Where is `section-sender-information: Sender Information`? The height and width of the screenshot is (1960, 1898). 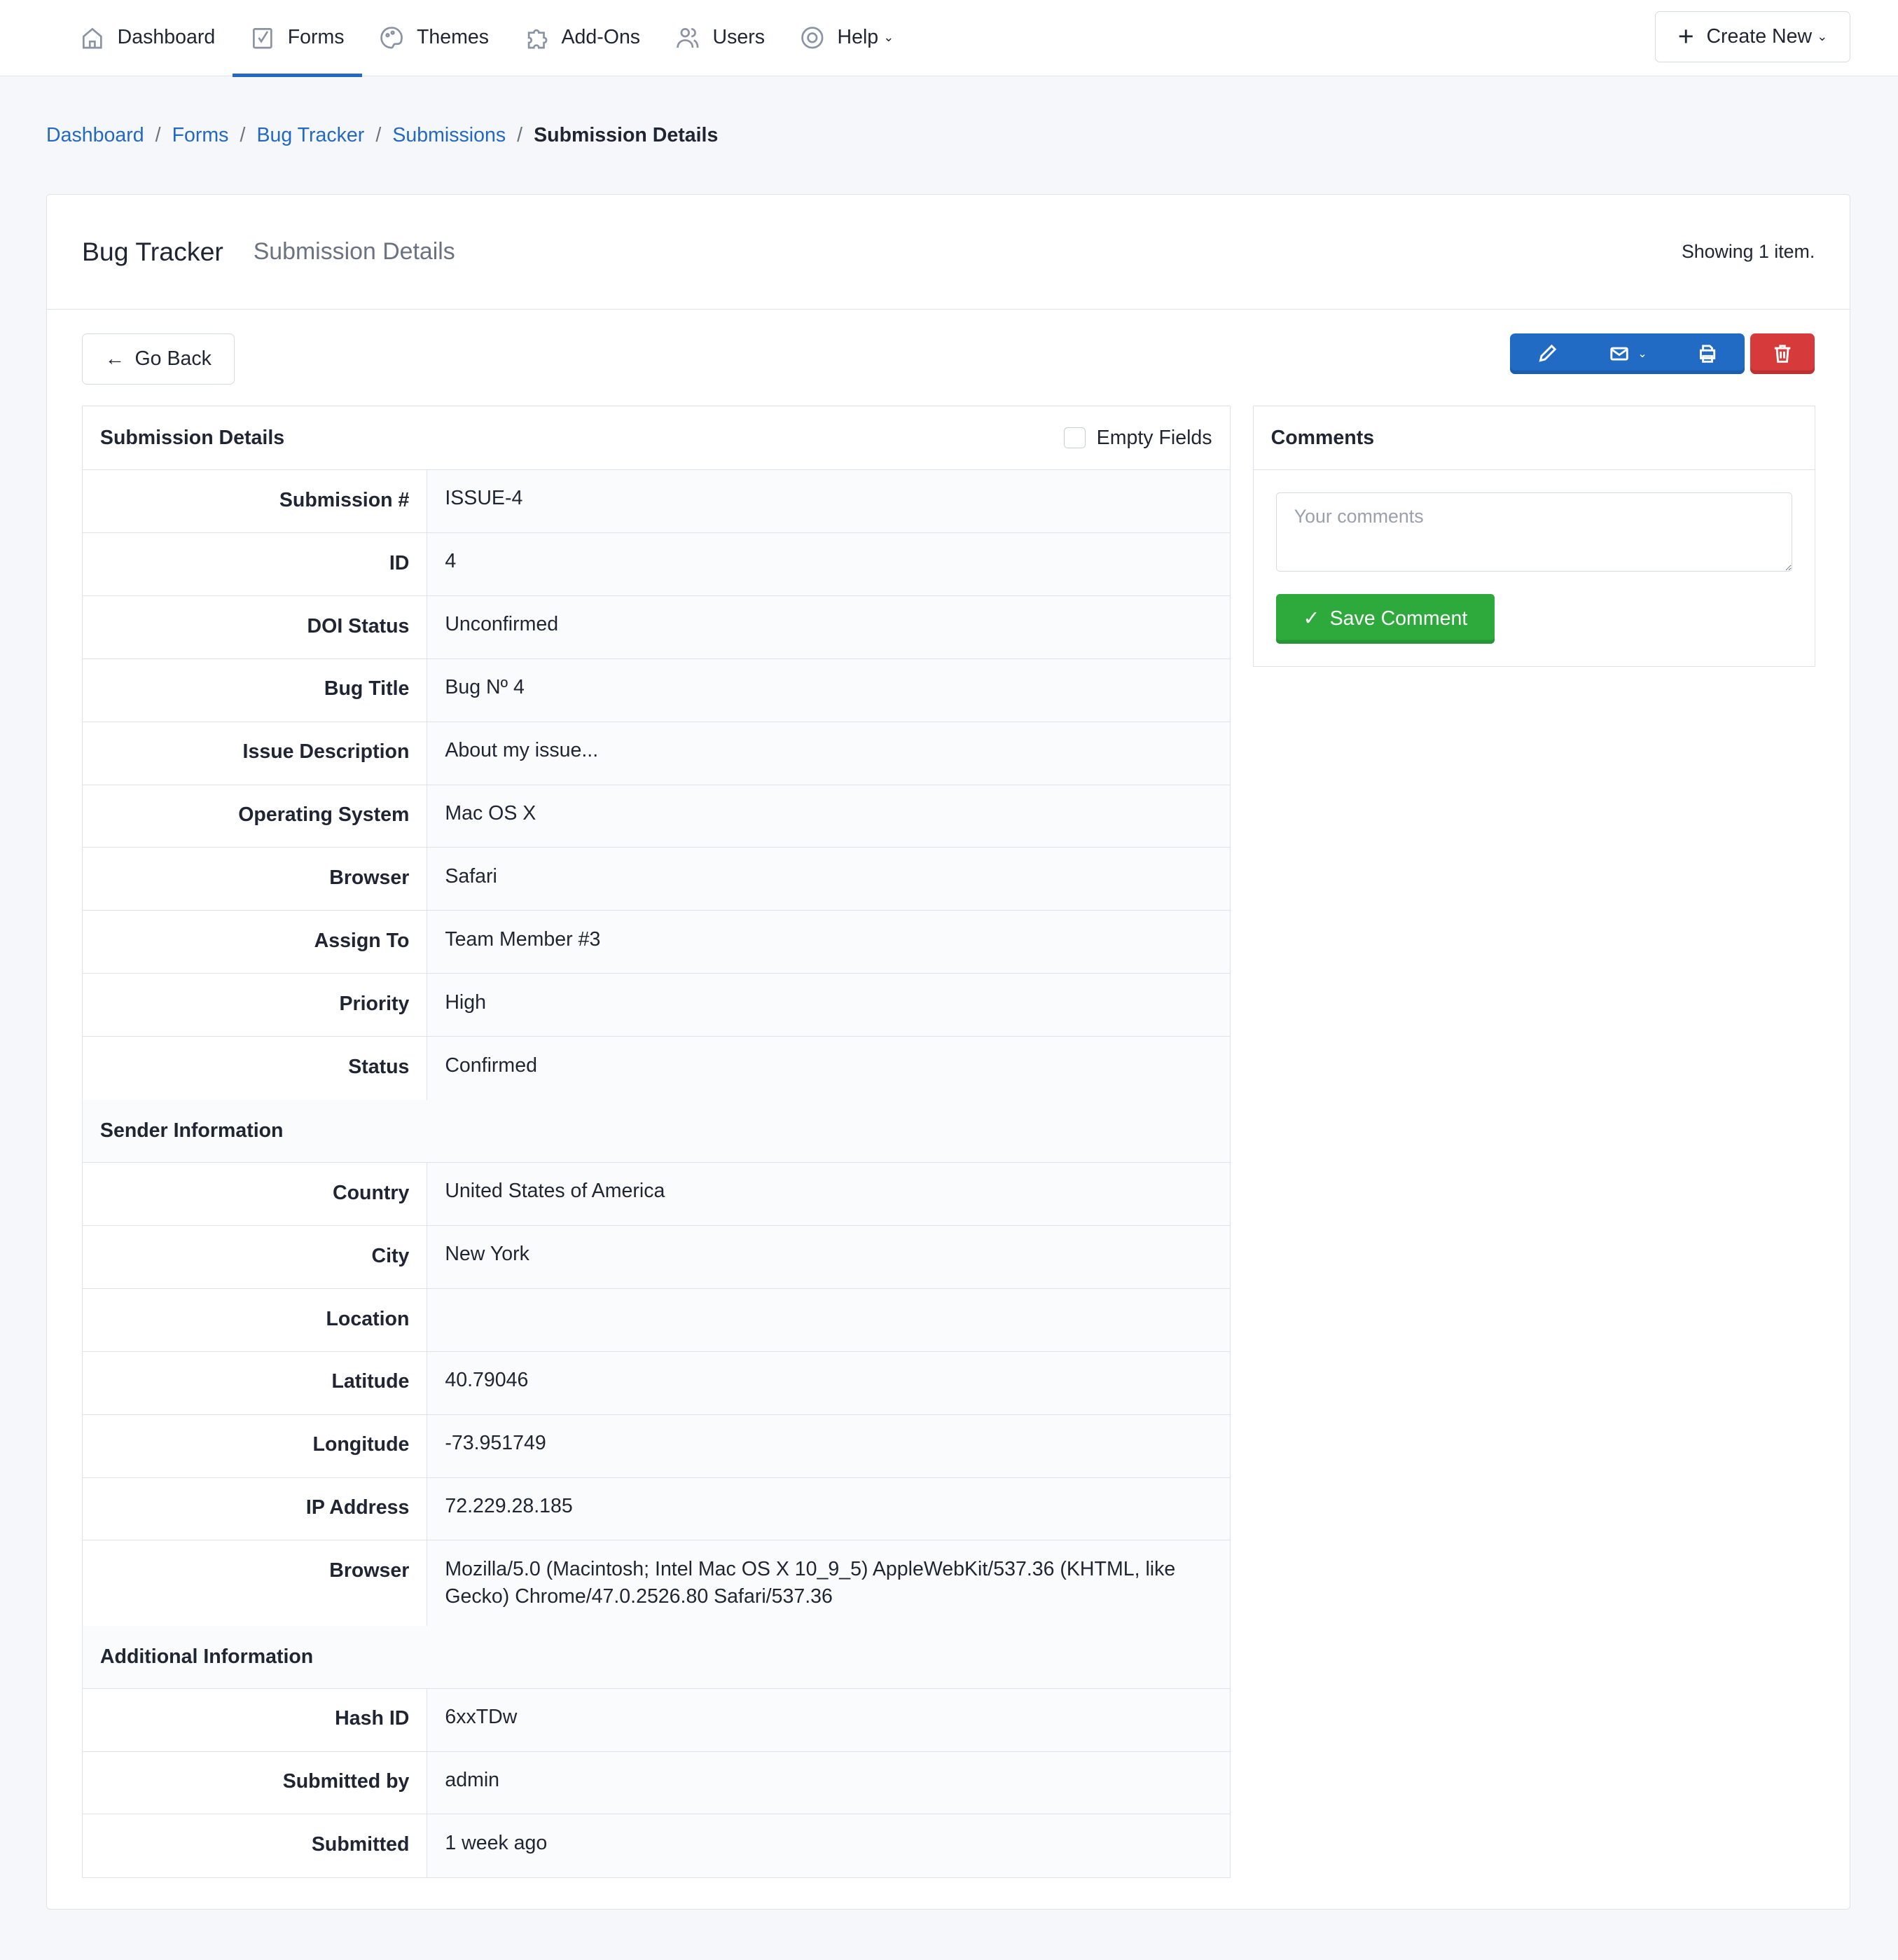
section-sender-information: Sender Information is located at coordinates (656, 1131).